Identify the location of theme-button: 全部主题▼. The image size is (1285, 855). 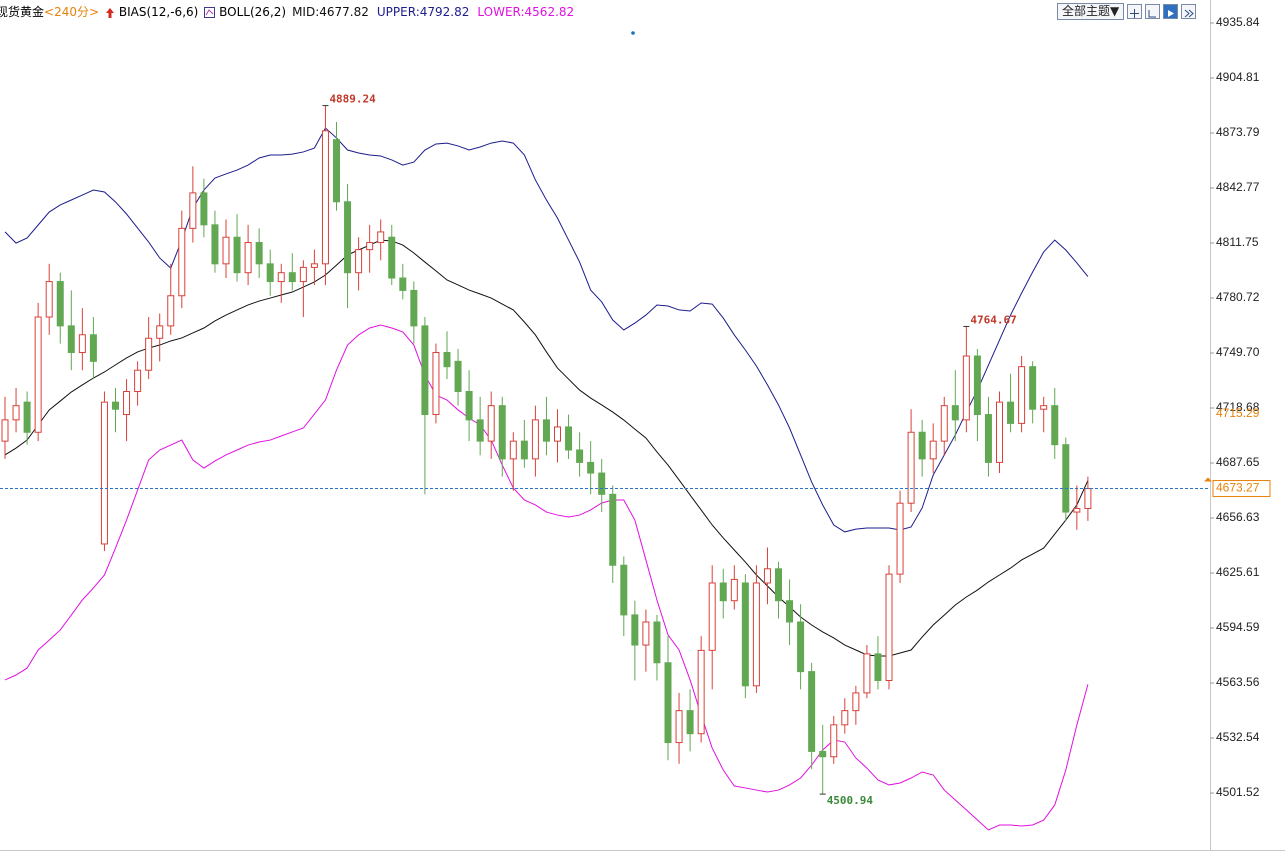
(1091, 11).